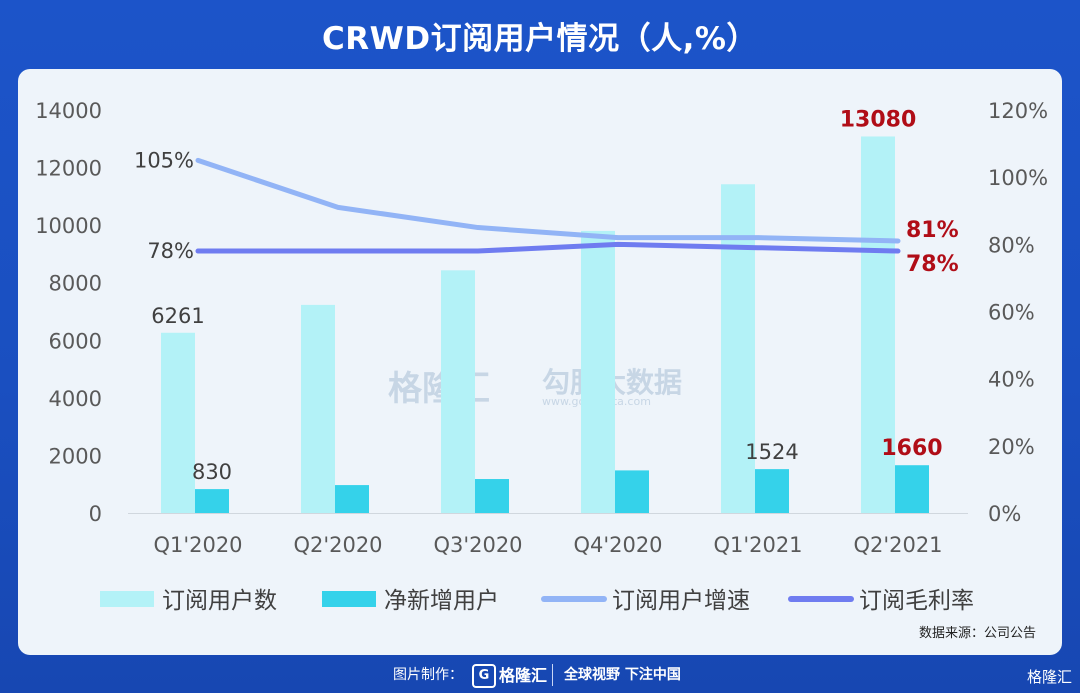 The image size is (1080, 693). Describe the element at coordinates (197, 545) in the screenshot. I see `x-tick-label: Q1'2020` at that location.